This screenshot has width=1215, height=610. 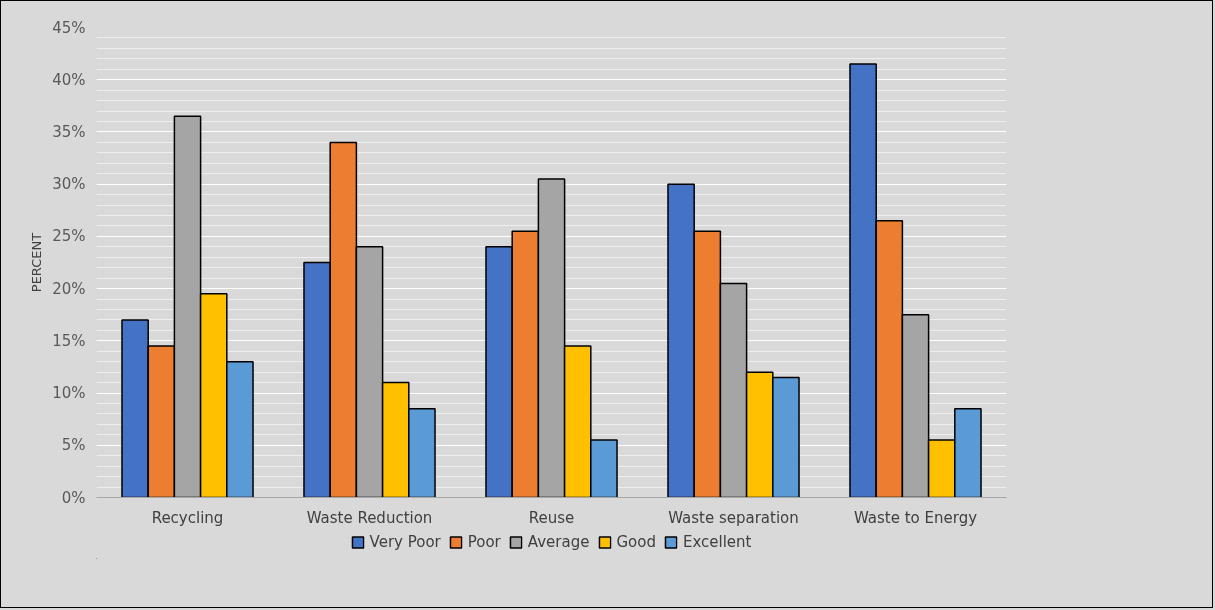 What do you see at coordinates (915, 517) in the screenshot?
I see `x-tick-label: Waste to Energy` at bounding box center [915, 517].